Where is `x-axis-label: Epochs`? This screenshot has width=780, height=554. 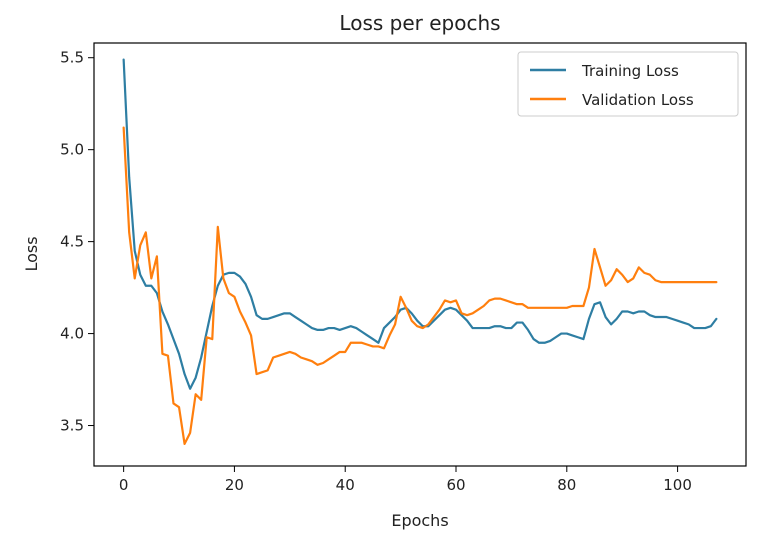
x-axis-label: Epochs is located at coordinates (419, 520).